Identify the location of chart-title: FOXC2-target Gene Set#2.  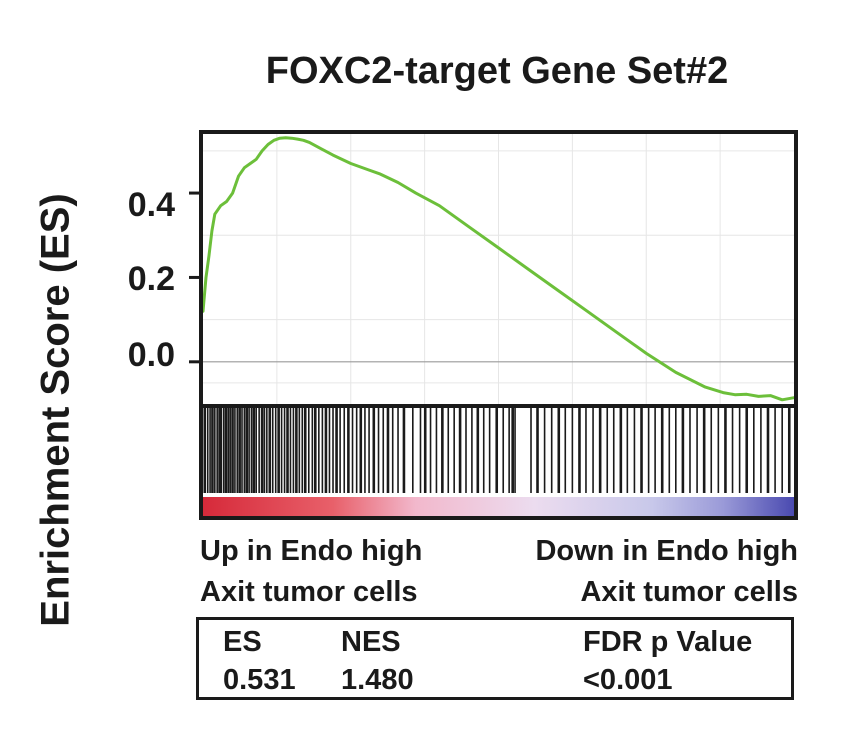
(497, 71).